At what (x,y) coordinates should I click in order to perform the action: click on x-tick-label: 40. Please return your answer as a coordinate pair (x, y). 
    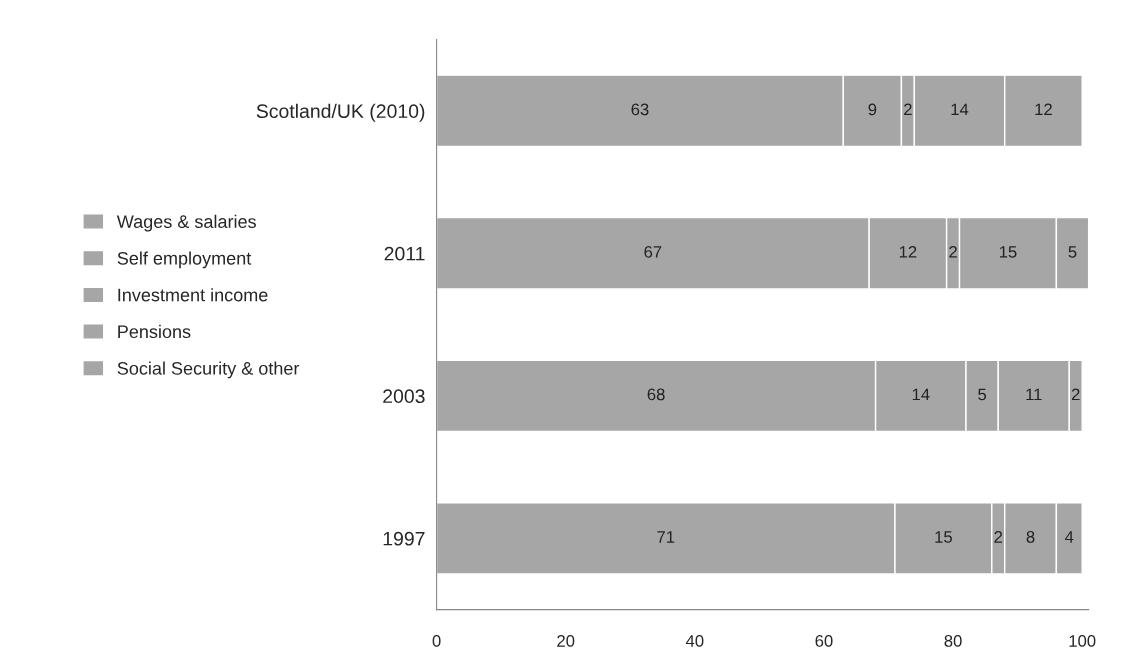
    Looking at the image, I should click on (694, 641).